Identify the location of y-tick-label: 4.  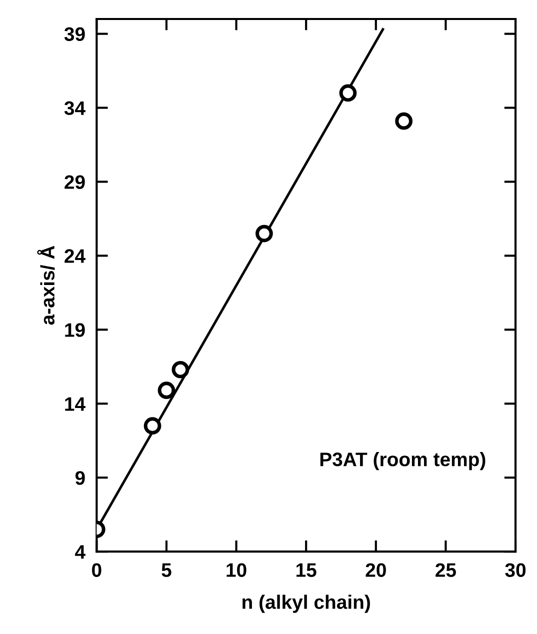
(80, 552).